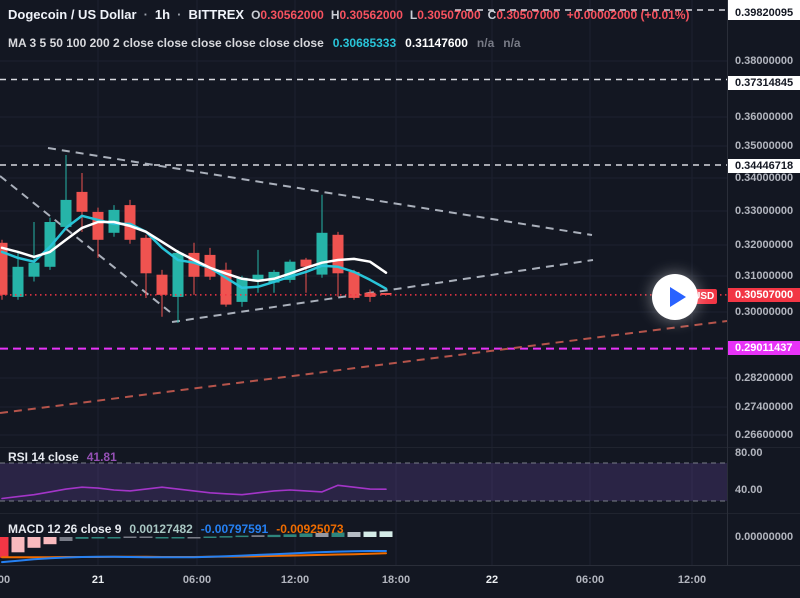  I want to click on price-axis-label: 0.32000000, so click(764, 245).